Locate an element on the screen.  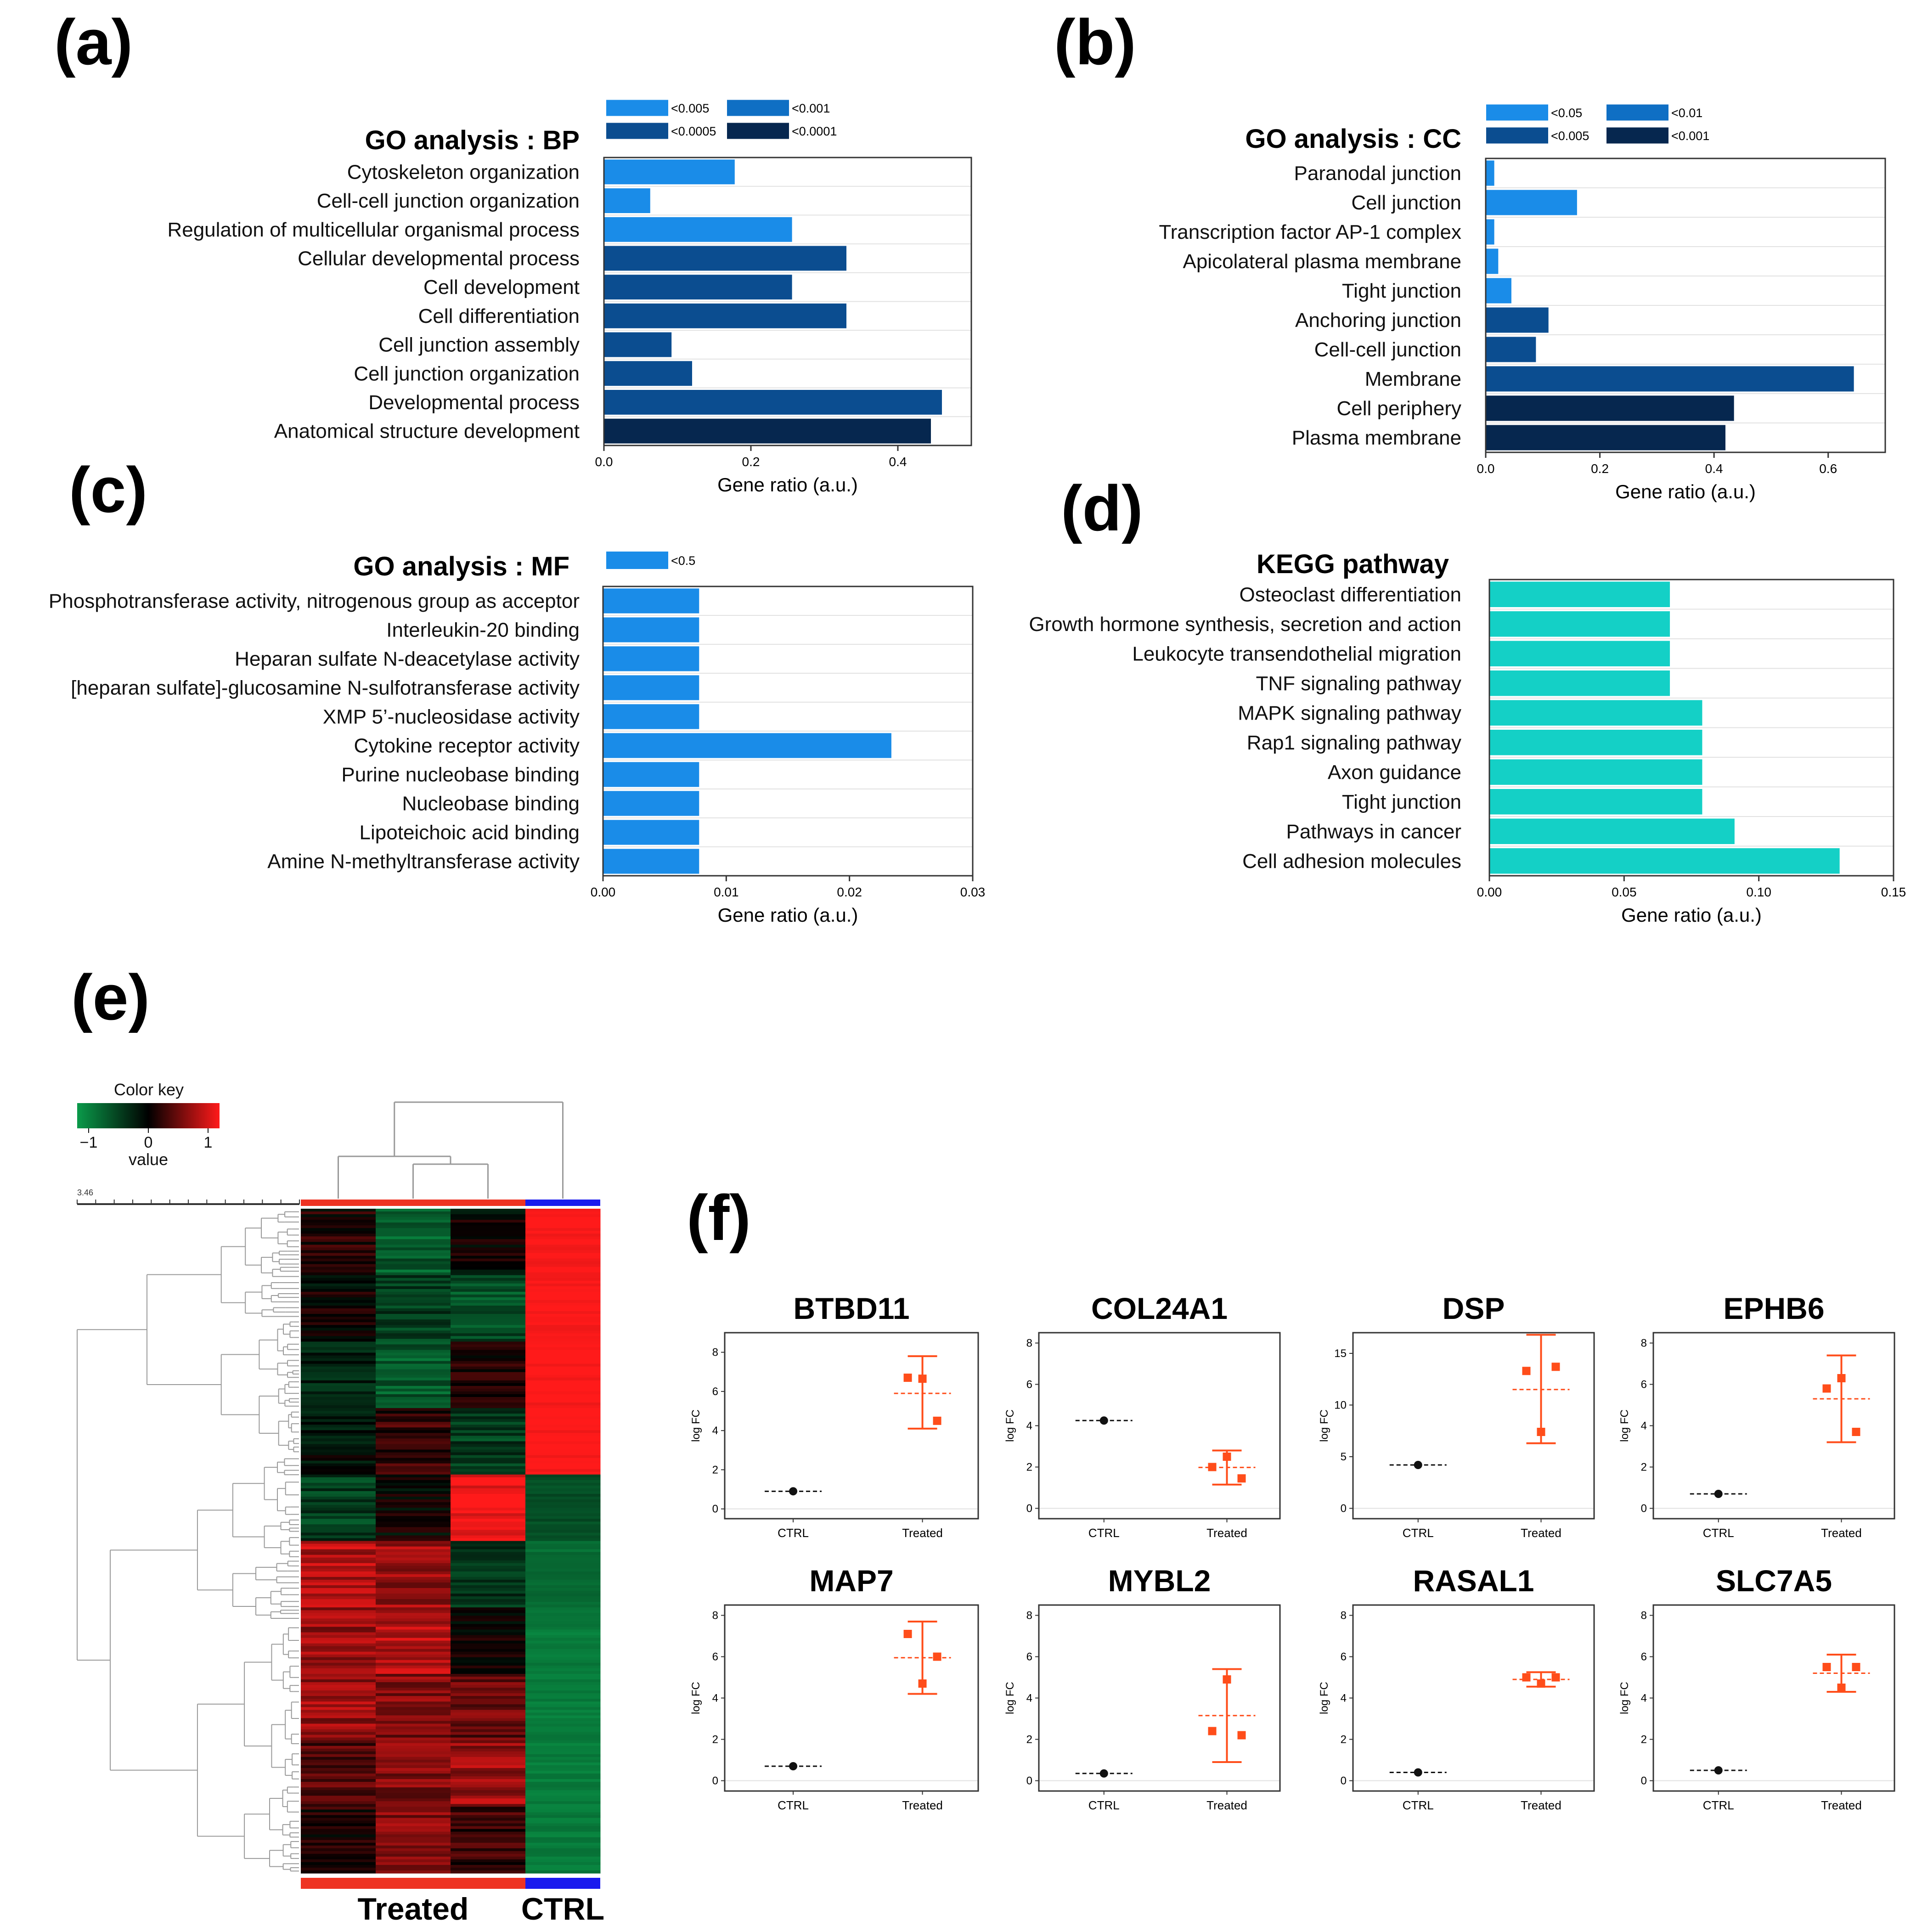
x-tick-label: 0.02 is located at coordinates (849, 892).